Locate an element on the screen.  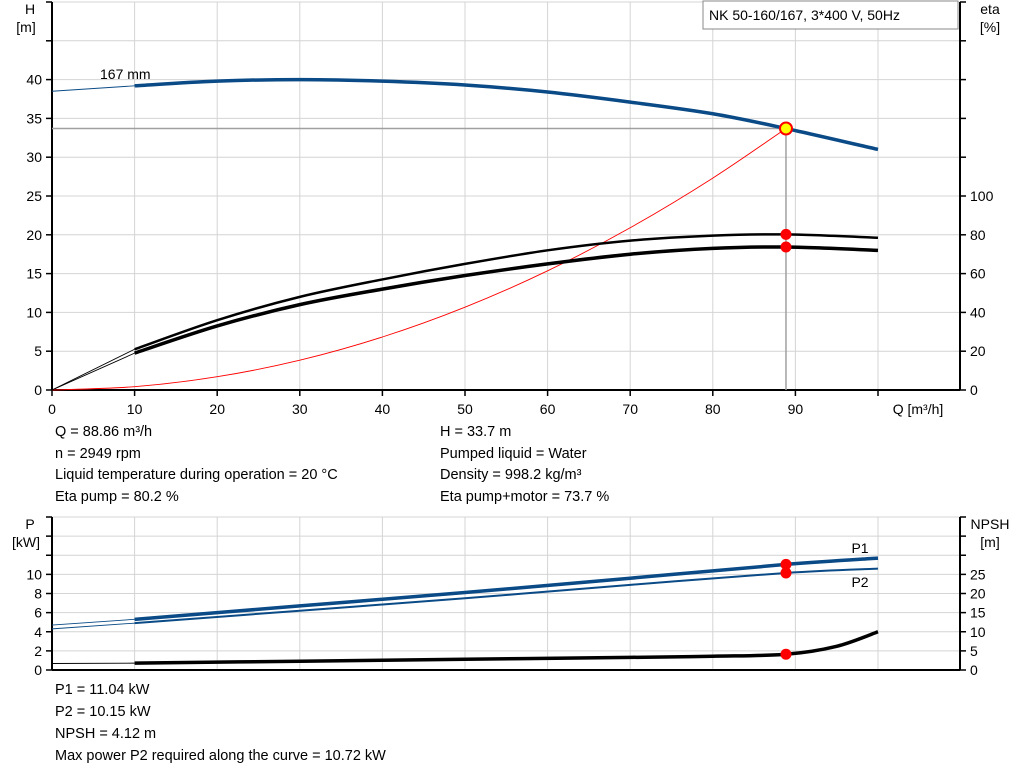
p2-curve is located at coordinates (506, 596).